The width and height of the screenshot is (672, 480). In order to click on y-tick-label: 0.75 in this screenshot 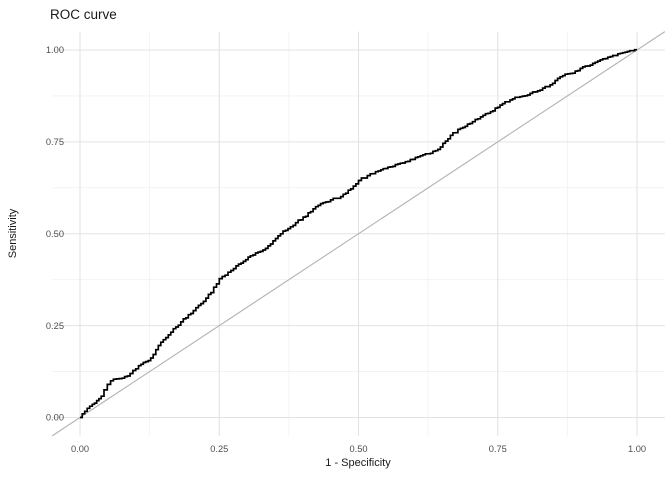, I will do `click(55, 142)`.